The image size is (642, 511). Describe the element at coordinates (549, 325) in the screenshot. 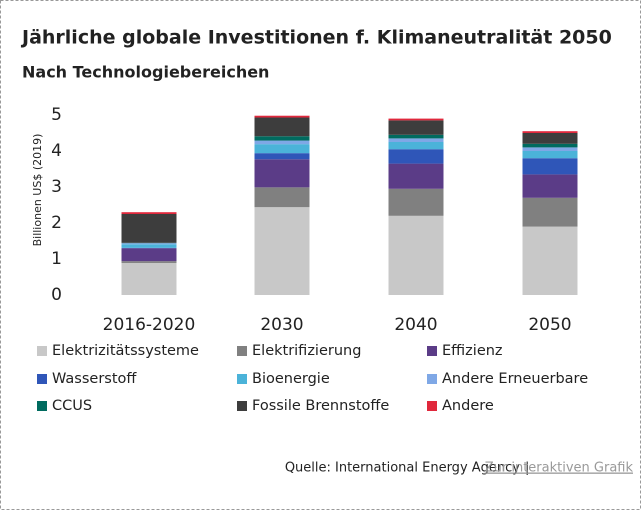

I see `x-tick-label: 2050` at that location.